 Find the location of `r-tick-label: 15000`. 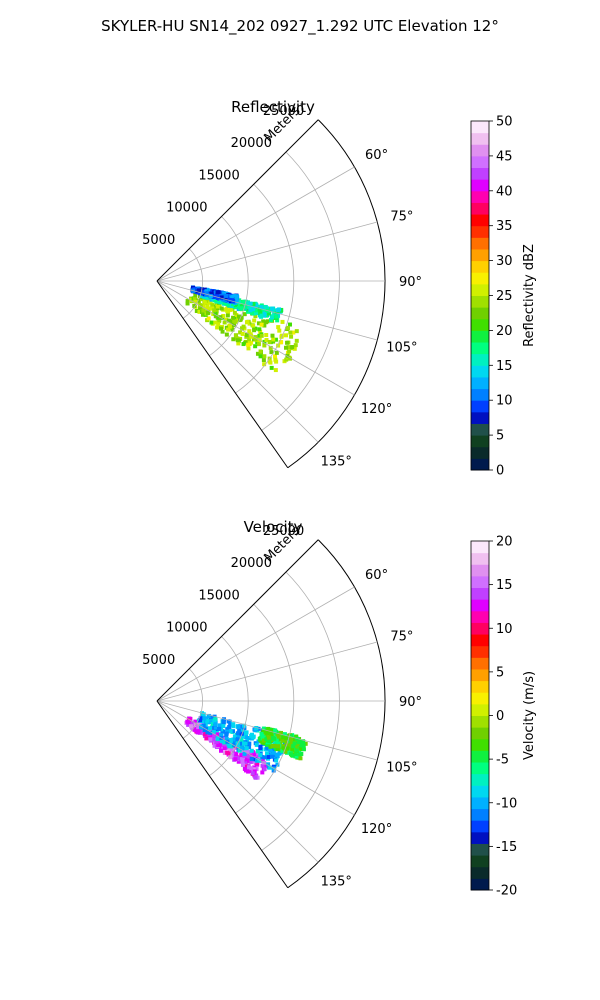

r-tick-label: 15000 is located at coordinates (218, 595).